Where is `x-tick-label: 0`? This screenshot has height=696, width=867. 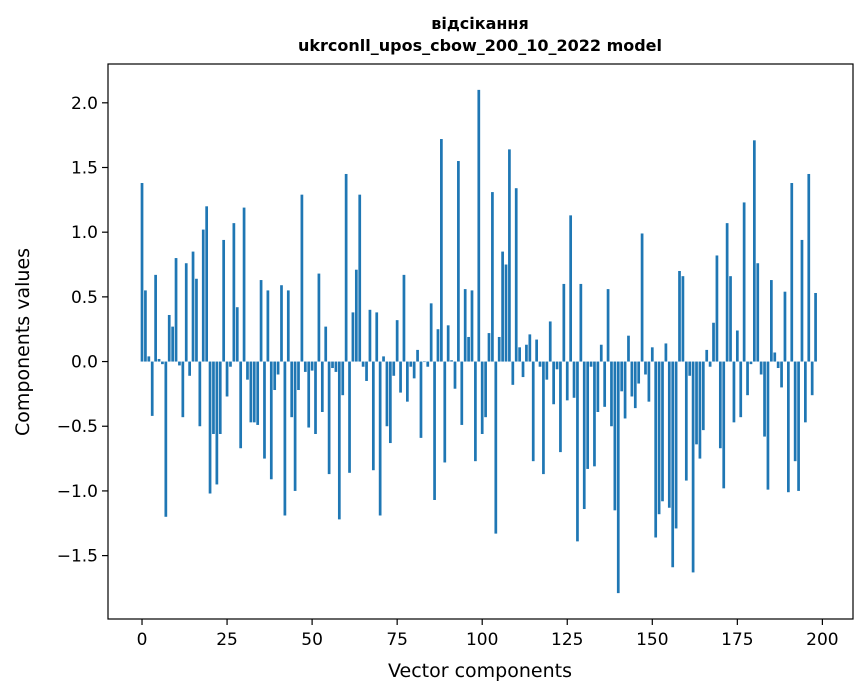 x-tick-label: 0 is located at coordinates (142, 640).